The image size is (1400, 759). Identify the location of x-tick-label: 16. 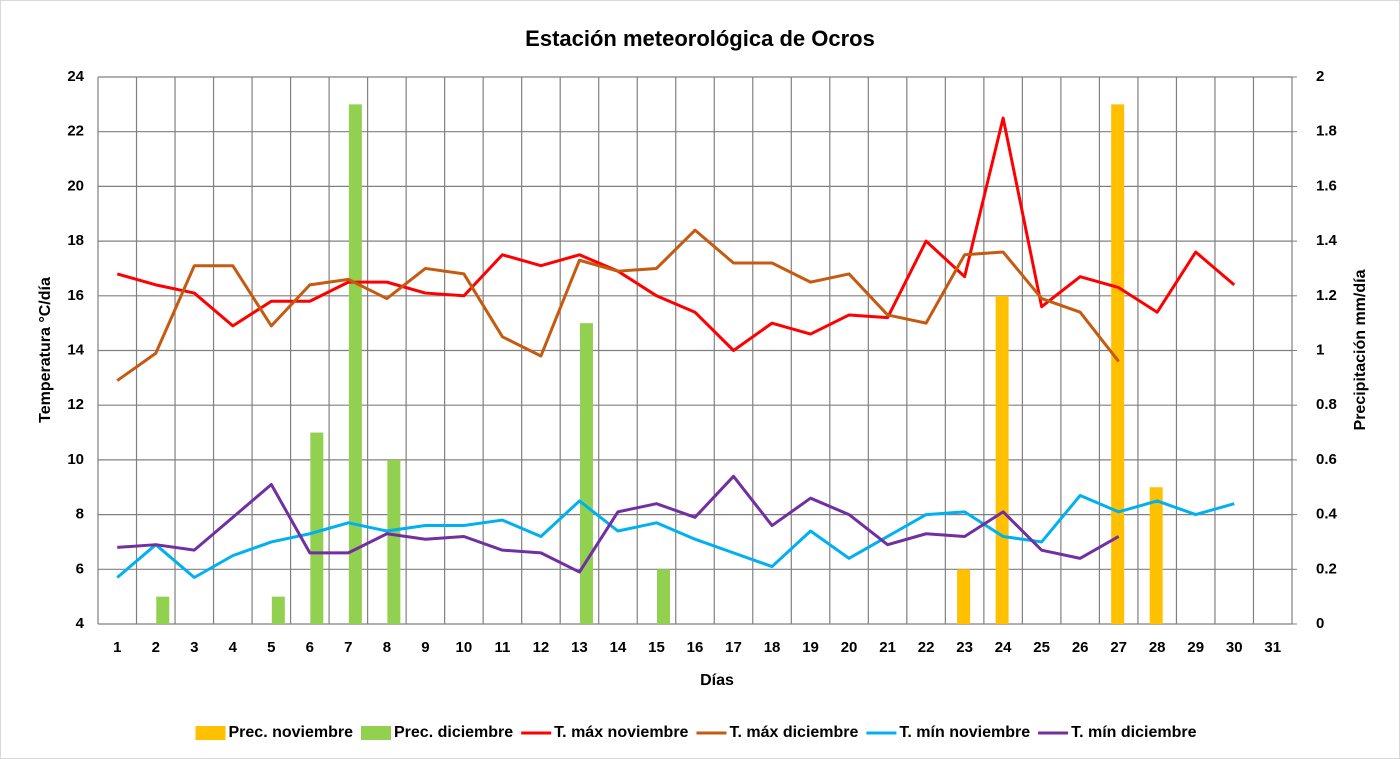
(695, 647).